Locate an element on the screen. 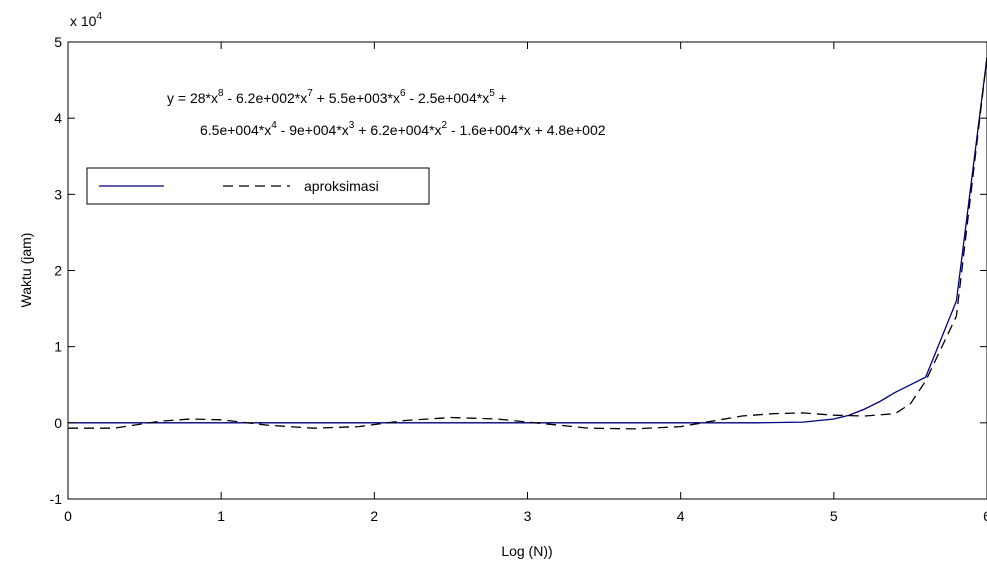 This screenshot has height=565, width=987. y-tick-label-3: 3 is located at coordinates (58, 194).